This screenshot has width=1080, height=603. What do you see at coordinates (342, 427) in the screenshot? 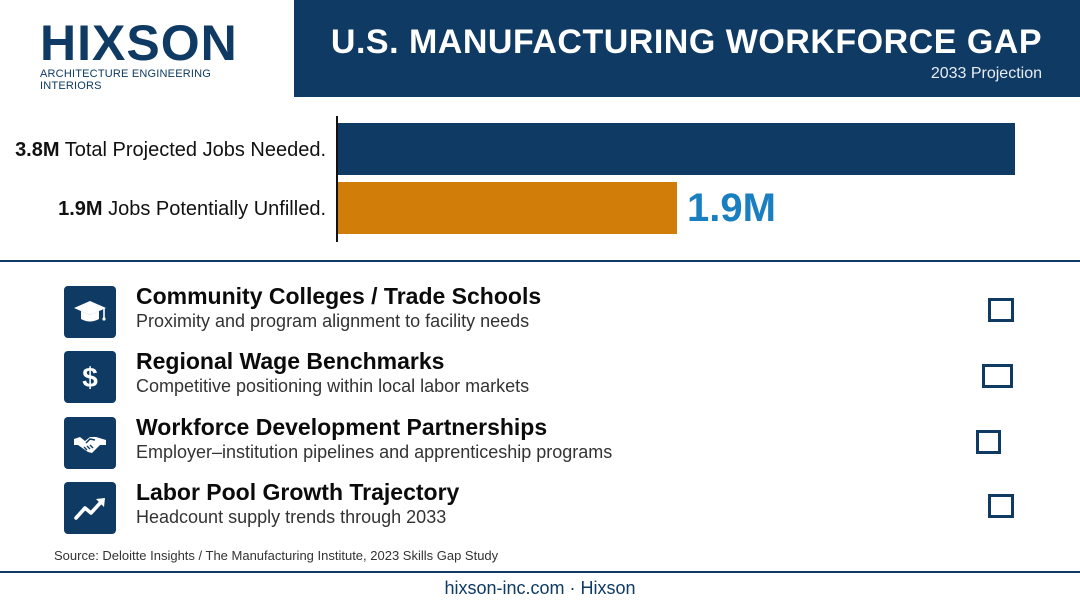
I see `checklist-item-title: Workforce Development Partnerships` at bounding box center [342, 427].